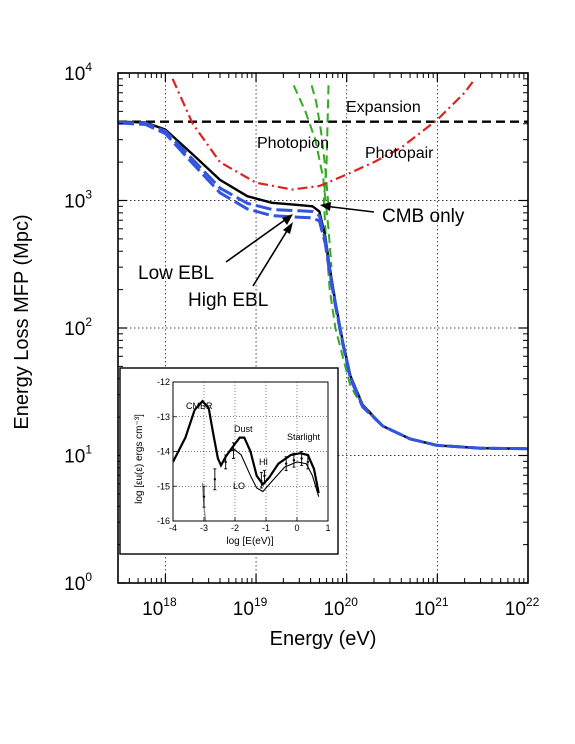  Describe the element at coordinates (235, 528) in the screenshot. I see `inset-x-tick-label: -2` at that location.